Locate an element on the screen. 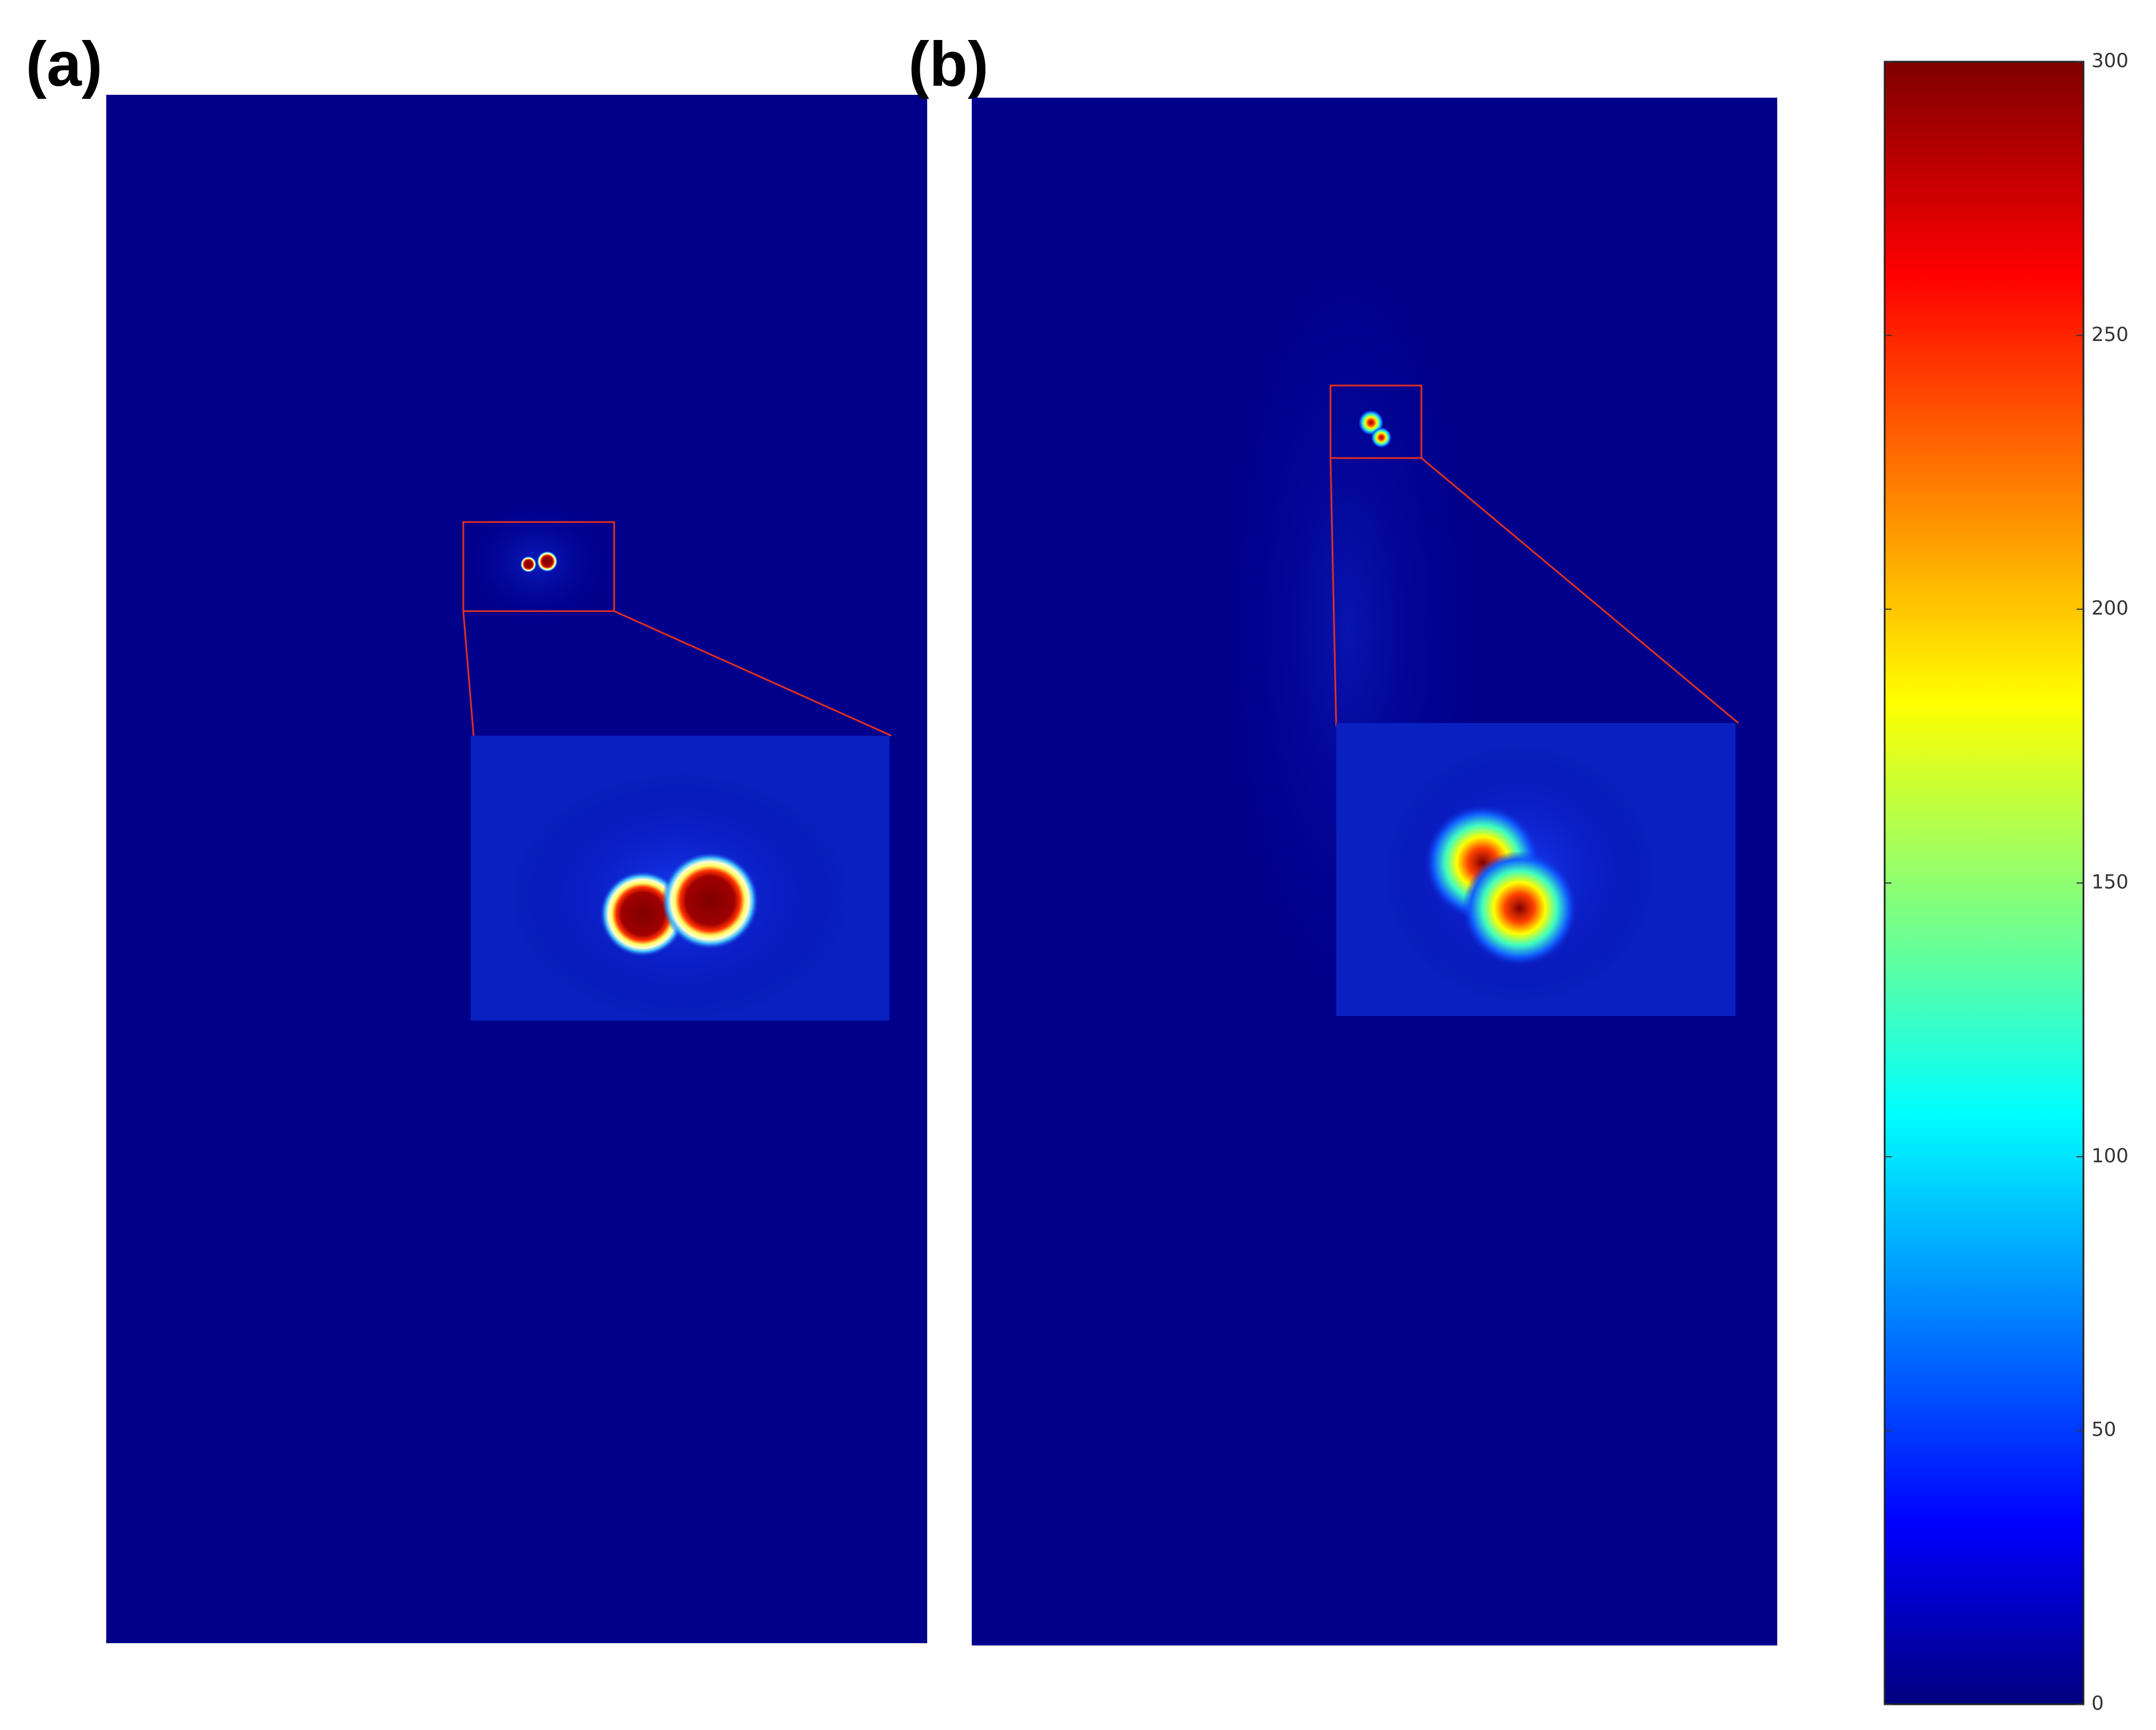  tick-label: 0 is located at coordinates (2097, 1703).